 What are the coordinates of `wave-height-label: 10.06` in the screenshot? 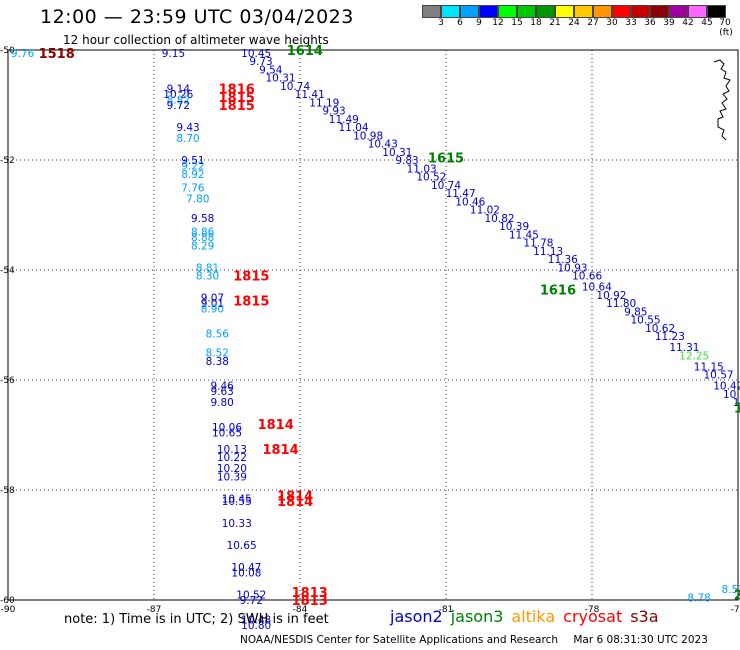 It's located at (227, 428).